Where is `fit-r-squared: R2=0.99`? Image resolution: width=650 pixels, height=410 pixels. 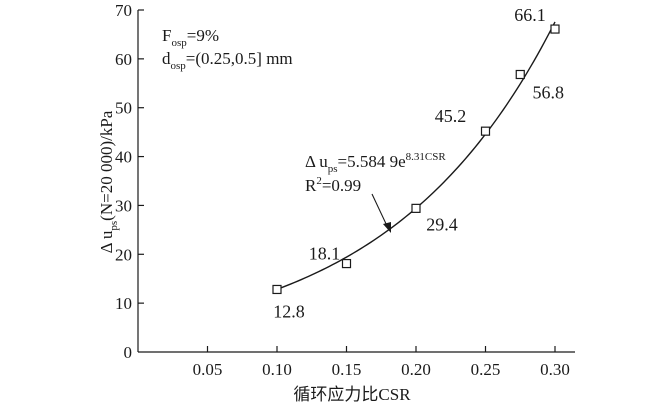 fit-r-squared: R2=0.99 is located at coordinates (333, 185).